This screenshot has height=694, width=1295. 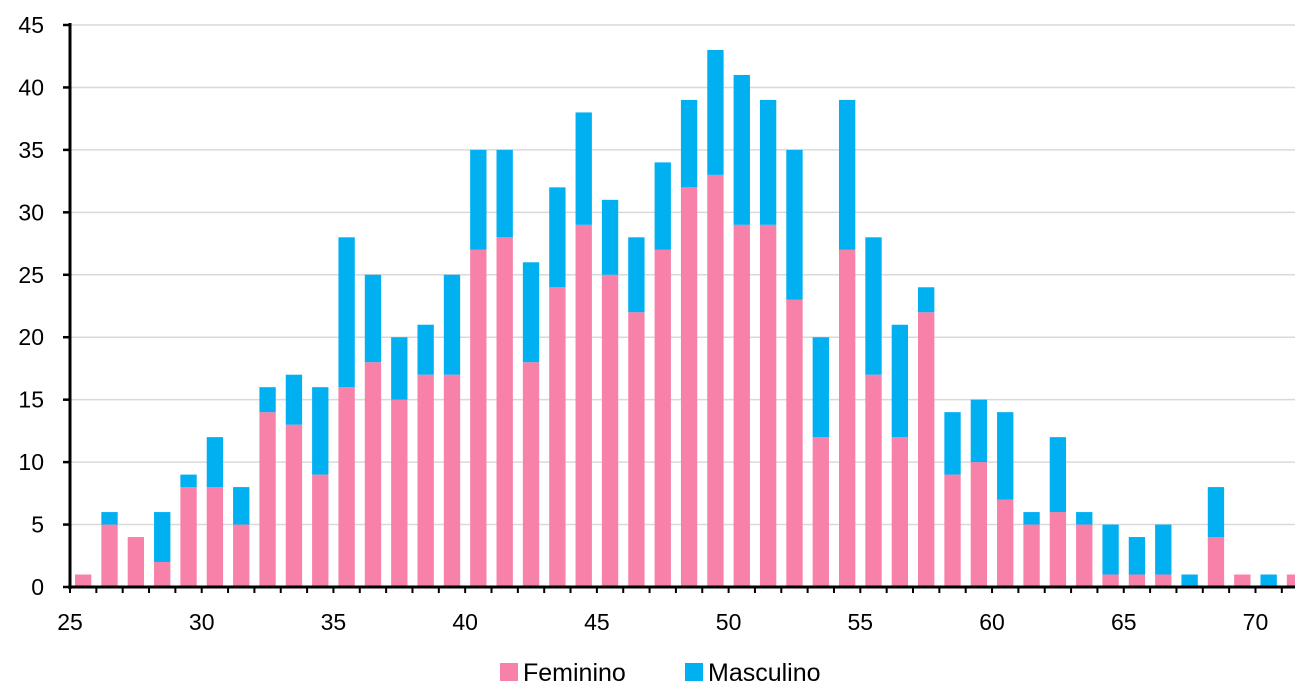 I want to click on legend-item-masculino: Masculino, so click(x=753, y=673).